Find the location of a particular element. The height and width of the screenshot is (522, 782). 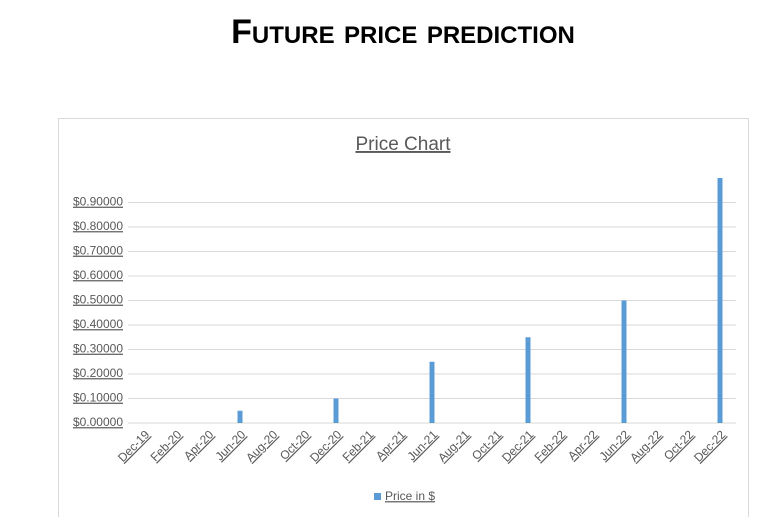

legend-label: Price in $ is located at coordinates (410, 496).